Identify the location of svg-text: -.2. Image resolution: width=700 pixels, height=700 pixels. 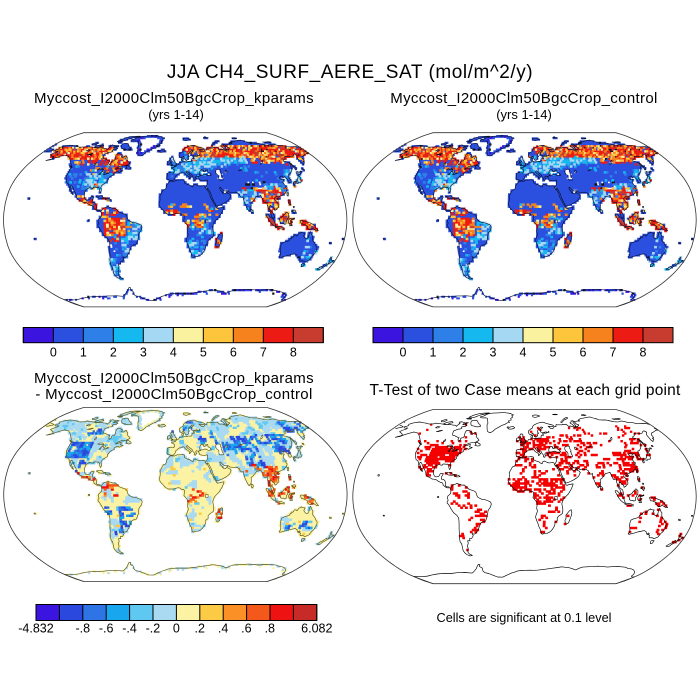
(153, 628).